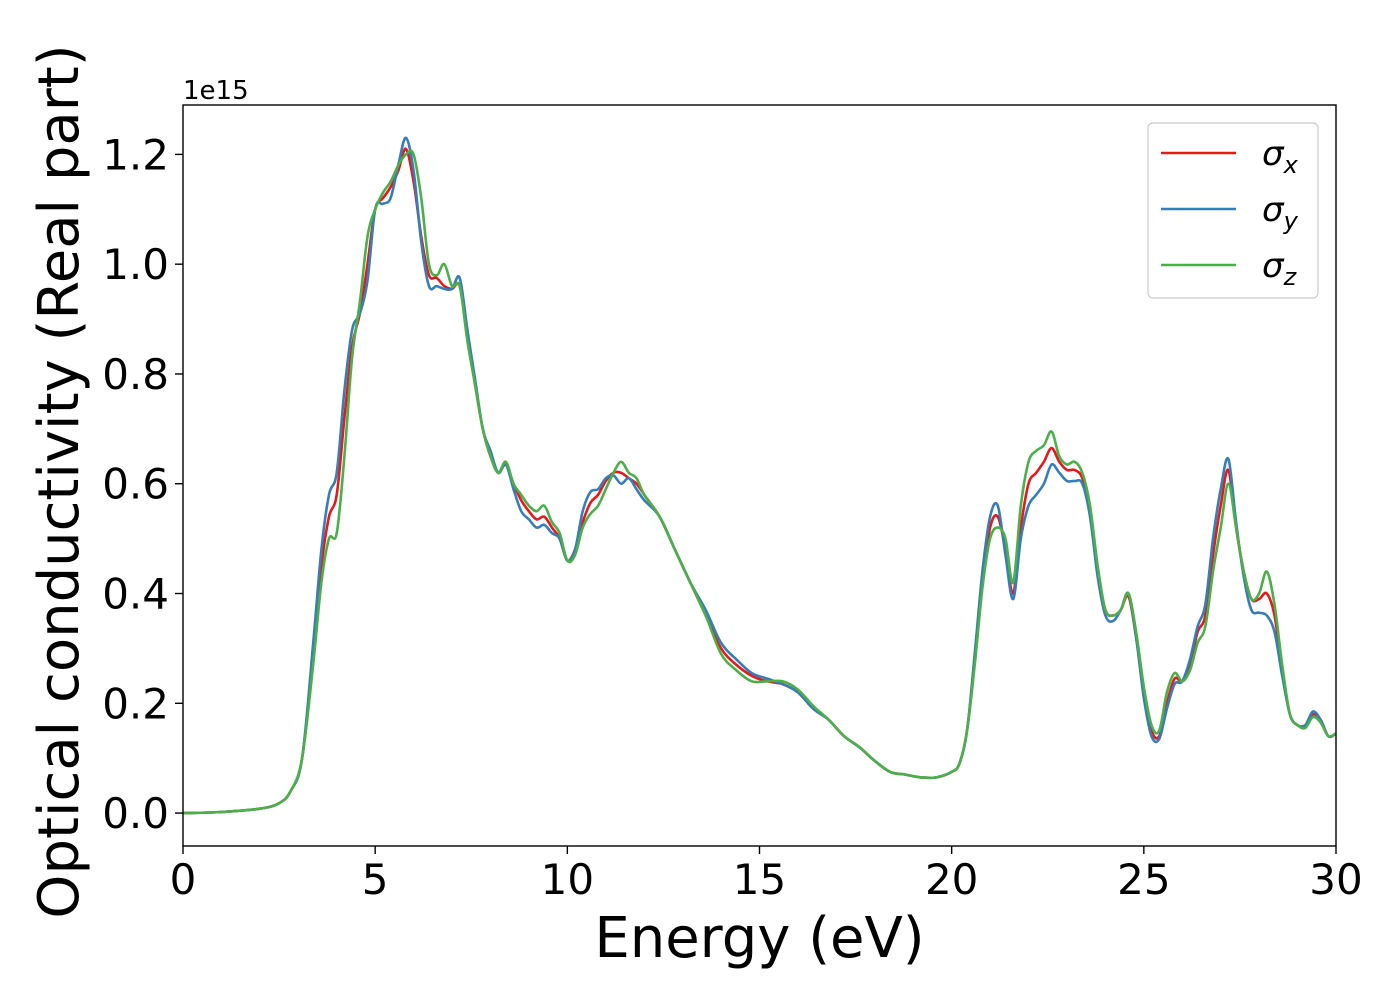 This screenshot has width=1400, height=1000. I want to click on x-tick-label: 30, so click(1335, 879).